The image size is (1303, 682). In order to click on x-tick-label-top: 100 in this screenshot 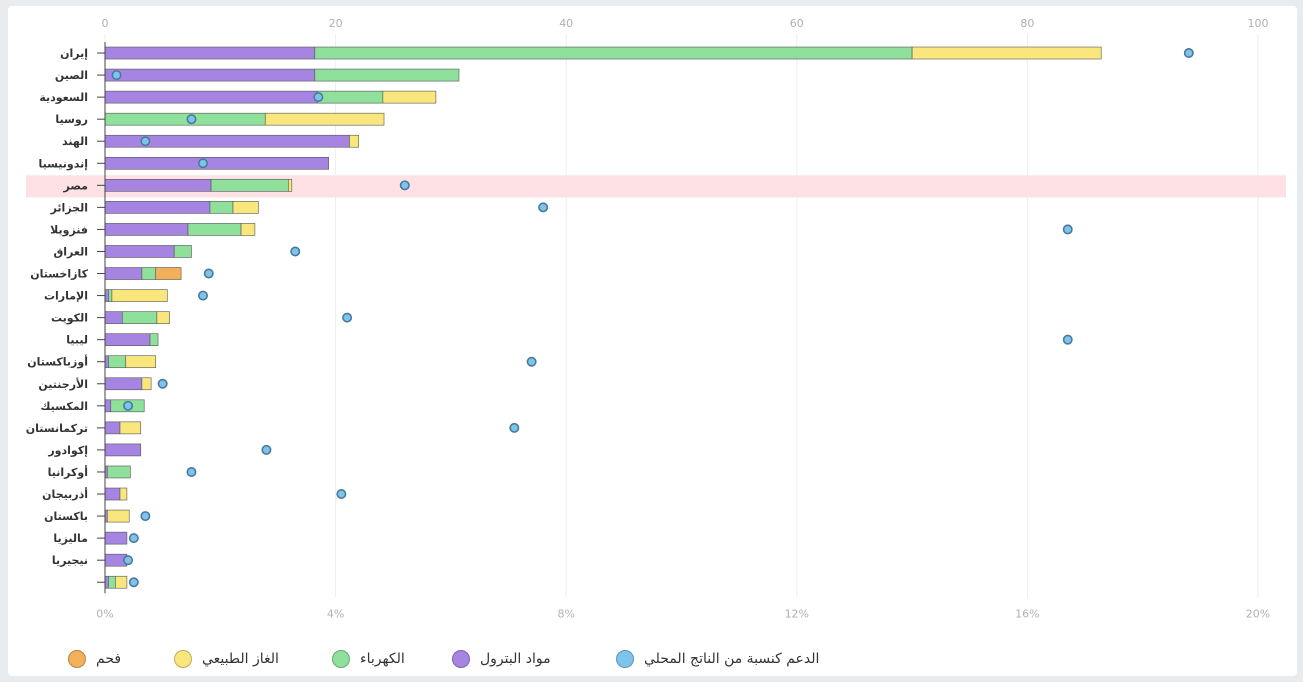, I will do `click(1258, 23)`.